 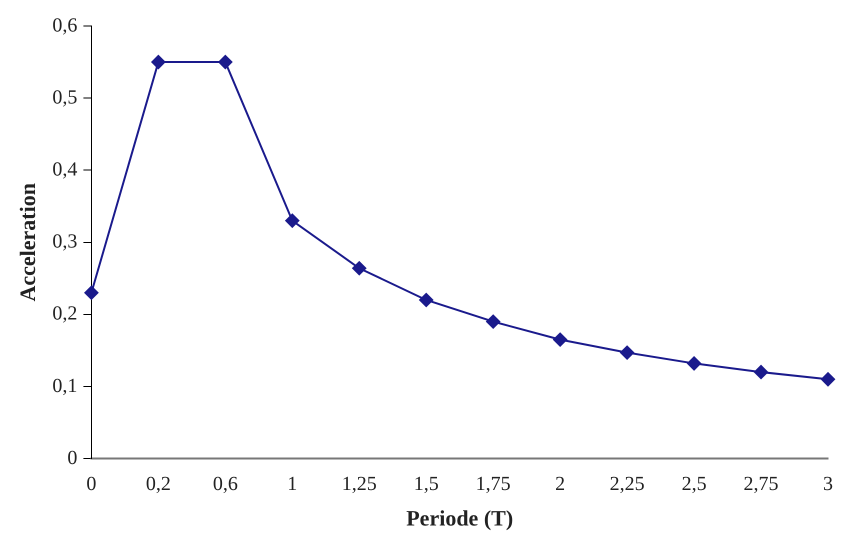 I want to click on x-tick-label: 1, so click(x=292, y=483).